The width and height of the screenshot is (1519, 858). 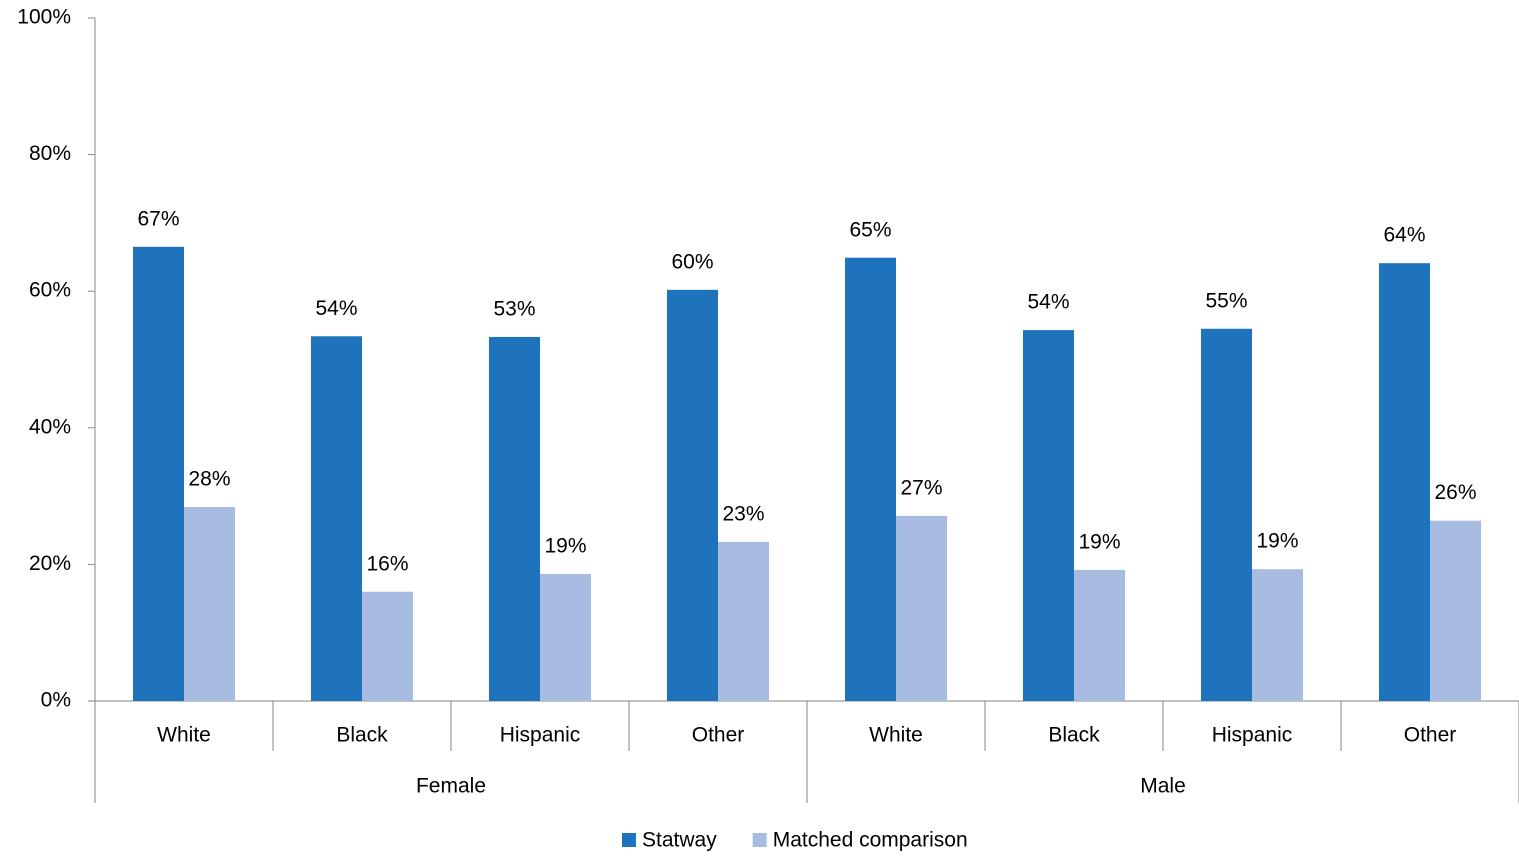 I want to click on data-label: 28%, so click(x=209, y=479).